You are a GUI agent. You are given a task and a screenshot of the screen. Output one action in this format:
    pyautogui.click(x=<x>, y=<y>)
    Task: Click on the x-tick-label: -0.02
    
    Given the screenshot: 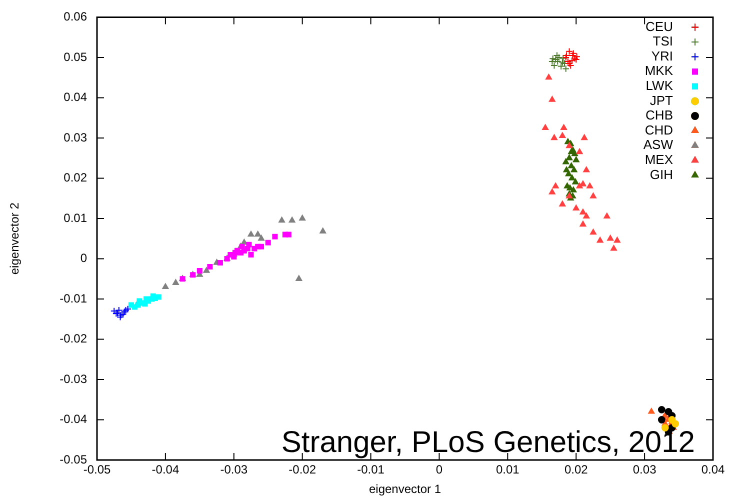 What is the action you would take?
    pyautogui.click(x=302, y=469)
    